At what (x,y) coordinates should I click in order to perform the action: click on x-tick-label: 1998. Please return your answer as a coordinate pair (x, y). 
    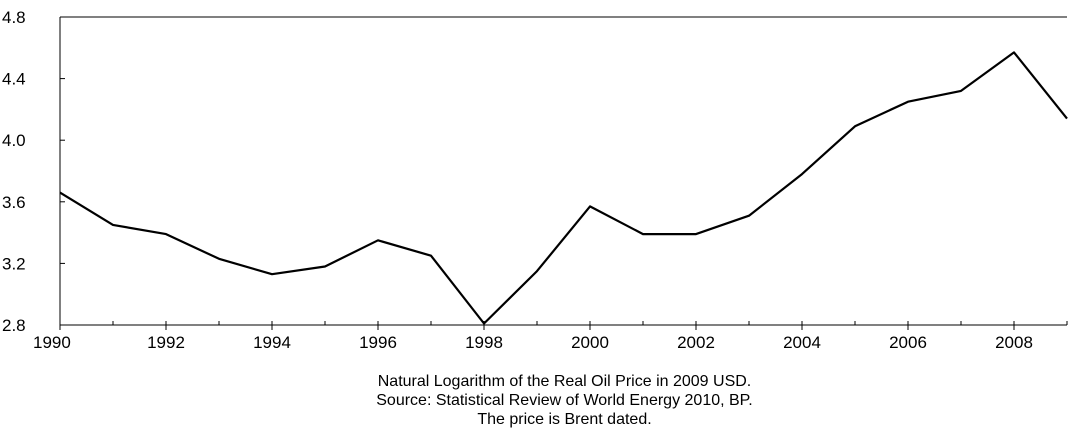
    Looking at the image, I should click on (484, 342).